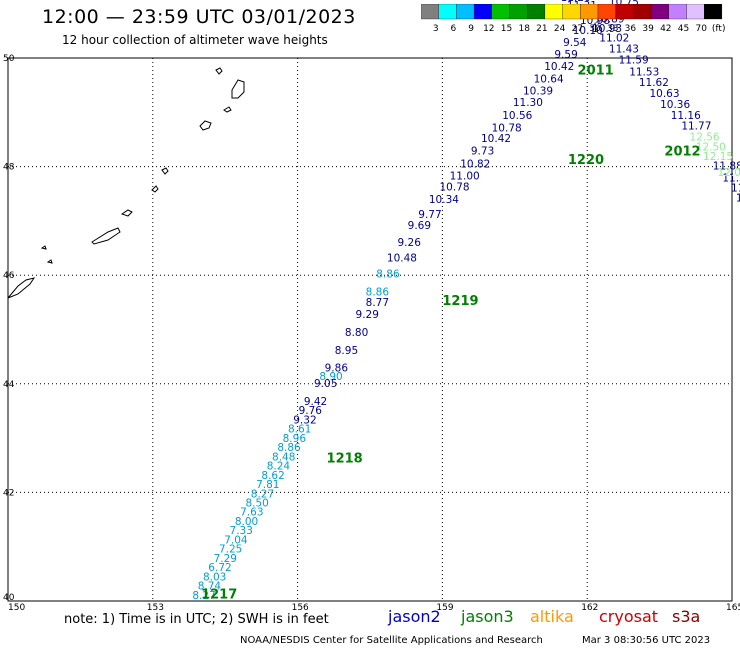  What do you see at coordinates (214, 577) in the screenshot?
I see `wave-height-label: 8.03` at bounding box center [214, 577].